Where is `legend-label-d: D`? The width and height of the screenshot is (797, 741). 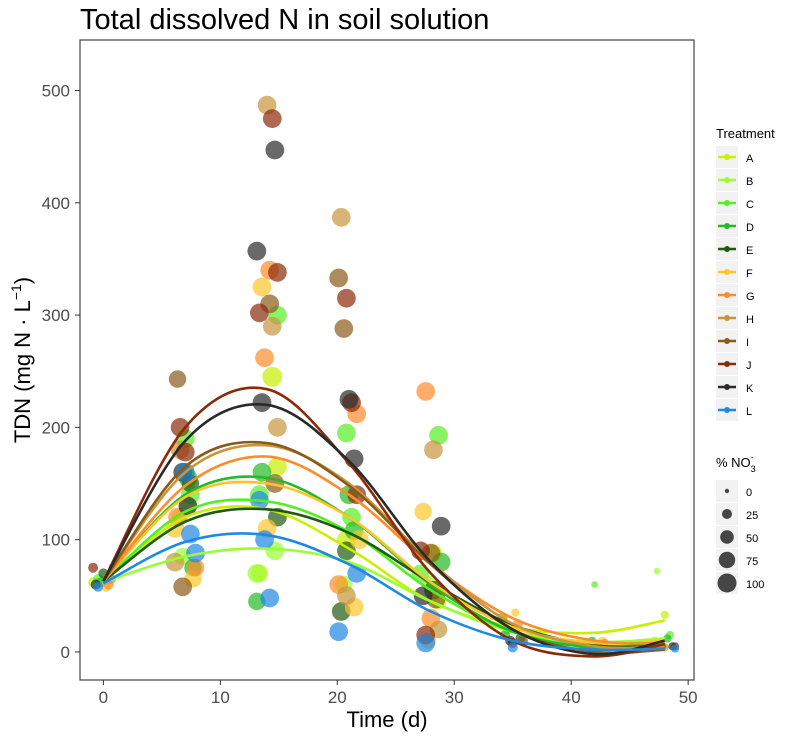 legend-label-d: D is located at coordinates (750, 228).